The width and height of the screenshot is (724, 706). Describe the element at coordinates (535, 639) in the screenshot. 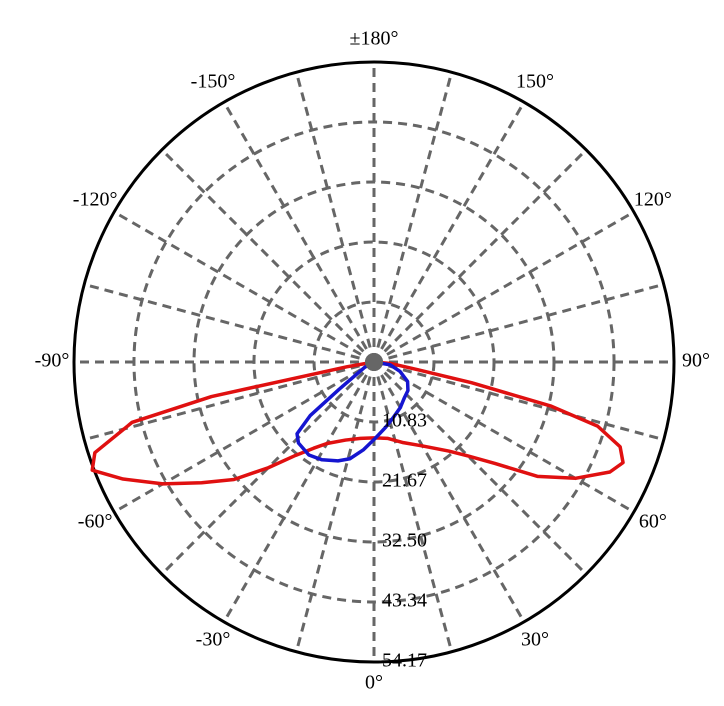

I see `angle-tick-label: 30°` at that location.